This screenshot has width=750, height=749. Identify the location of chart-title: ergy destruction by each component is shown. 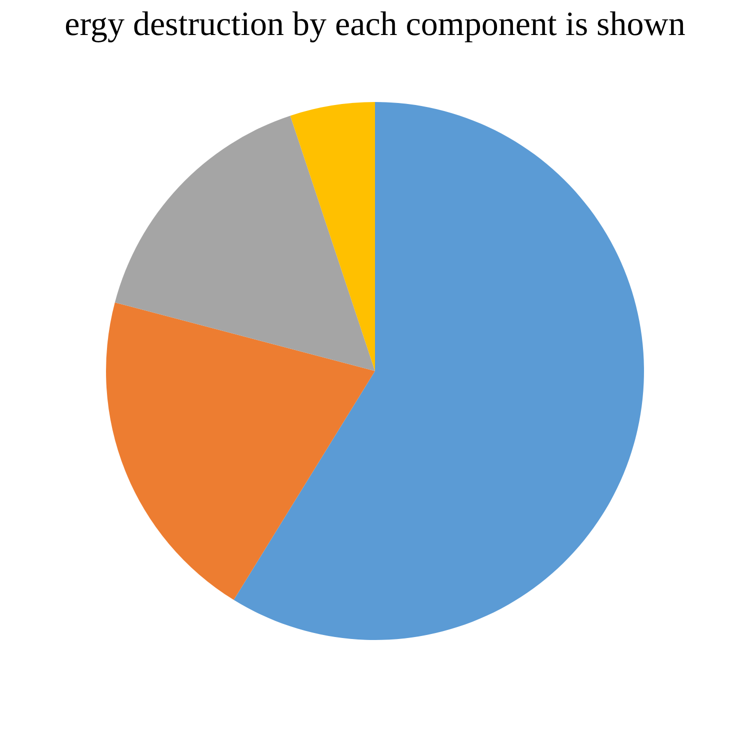
(375, 24).